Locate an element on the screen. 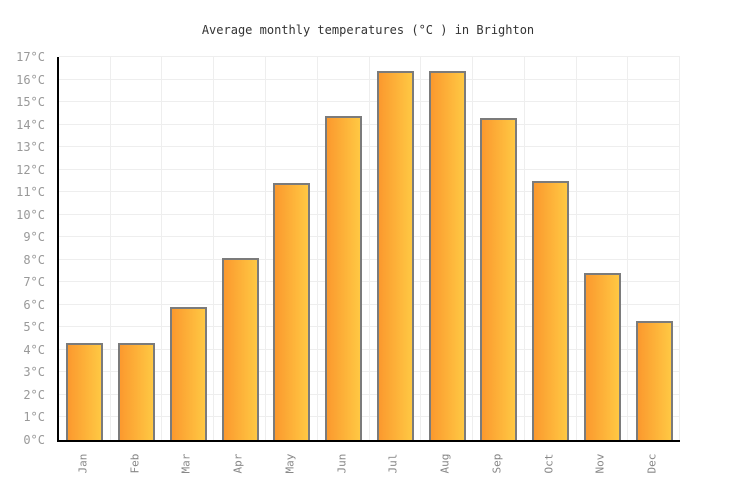 This screenshot has width=736, height=500. bar-slot-oct is located at coordinates (551, 248).